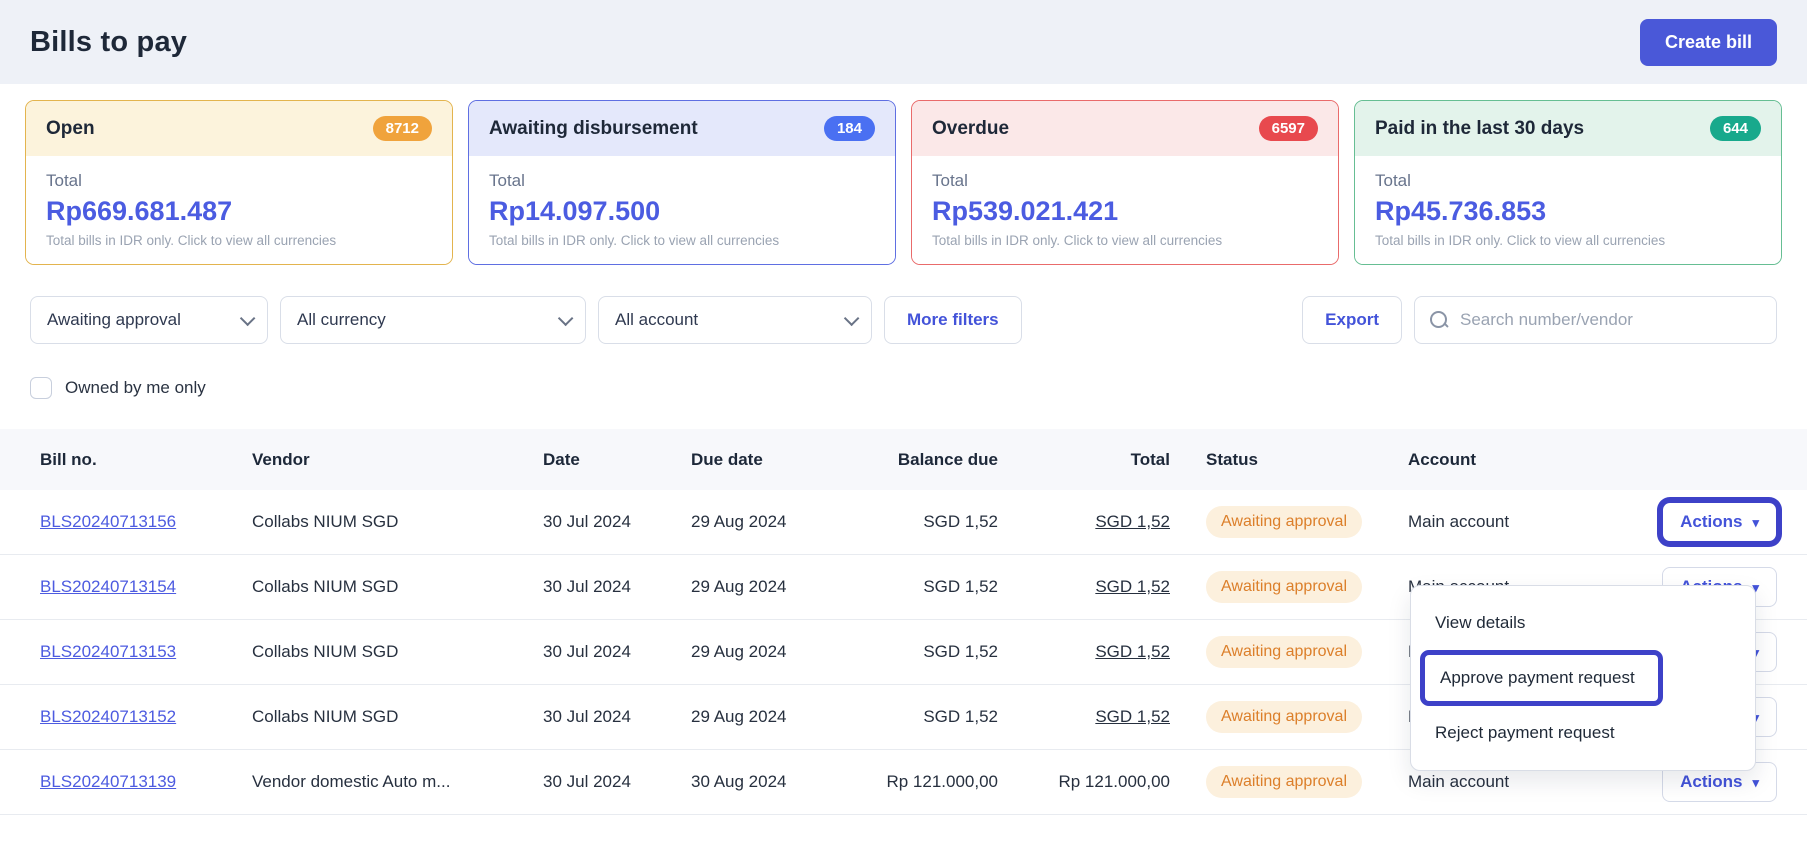 The height and width of the screenshot is (843, 1807). I want to click on col-date: Date, so click(561, 459).